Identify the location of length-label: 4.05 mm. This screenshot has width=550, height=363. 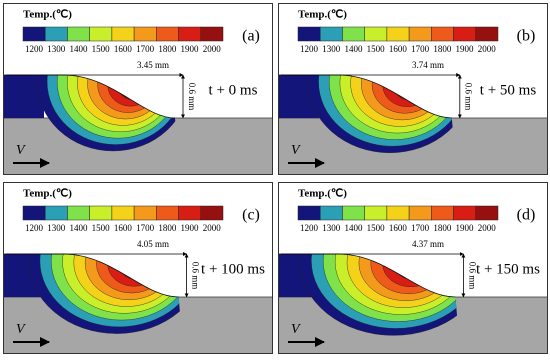
(153, 244).